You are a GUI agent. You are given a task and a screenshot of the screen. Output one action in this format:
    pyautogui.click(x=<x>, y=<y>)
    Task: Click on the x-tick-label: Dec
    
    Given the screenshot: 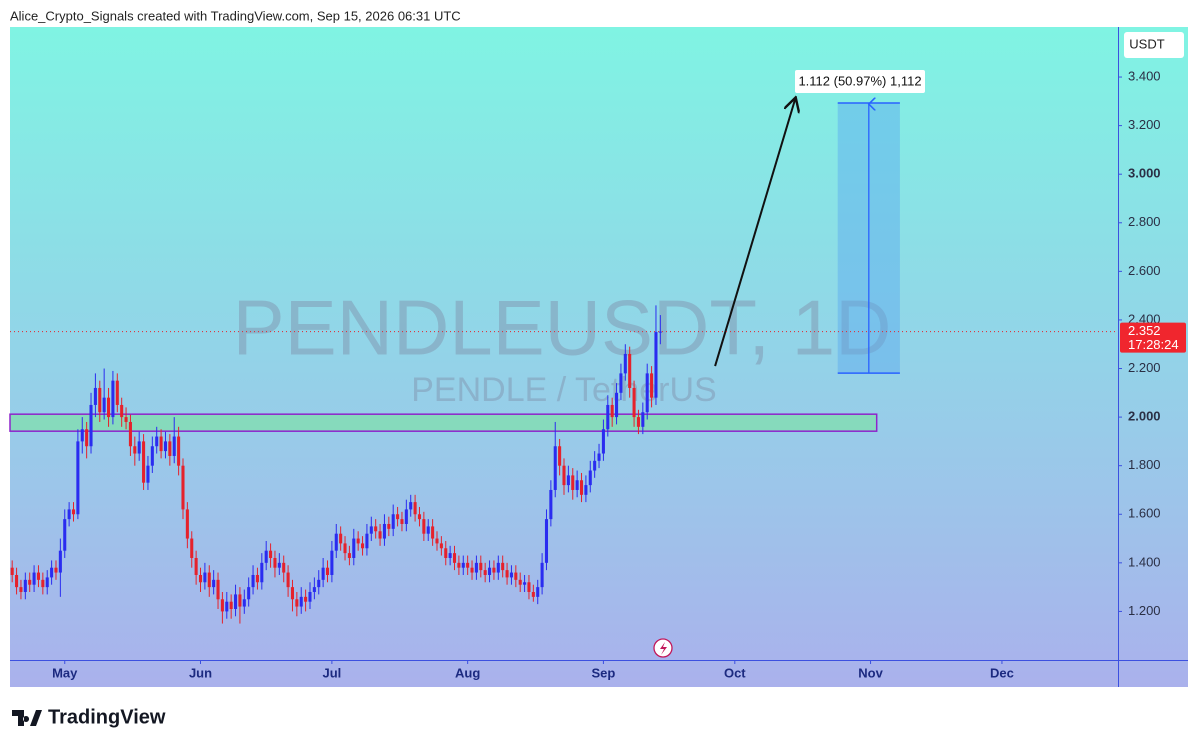 What is the action you would take?
    pyautogui.click(x=1002, y=672)
    